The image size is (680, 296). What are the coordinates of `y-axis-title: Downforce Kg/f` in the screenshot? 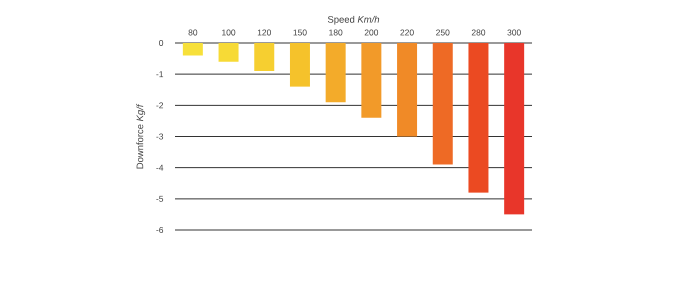 It's located at (141, 136).